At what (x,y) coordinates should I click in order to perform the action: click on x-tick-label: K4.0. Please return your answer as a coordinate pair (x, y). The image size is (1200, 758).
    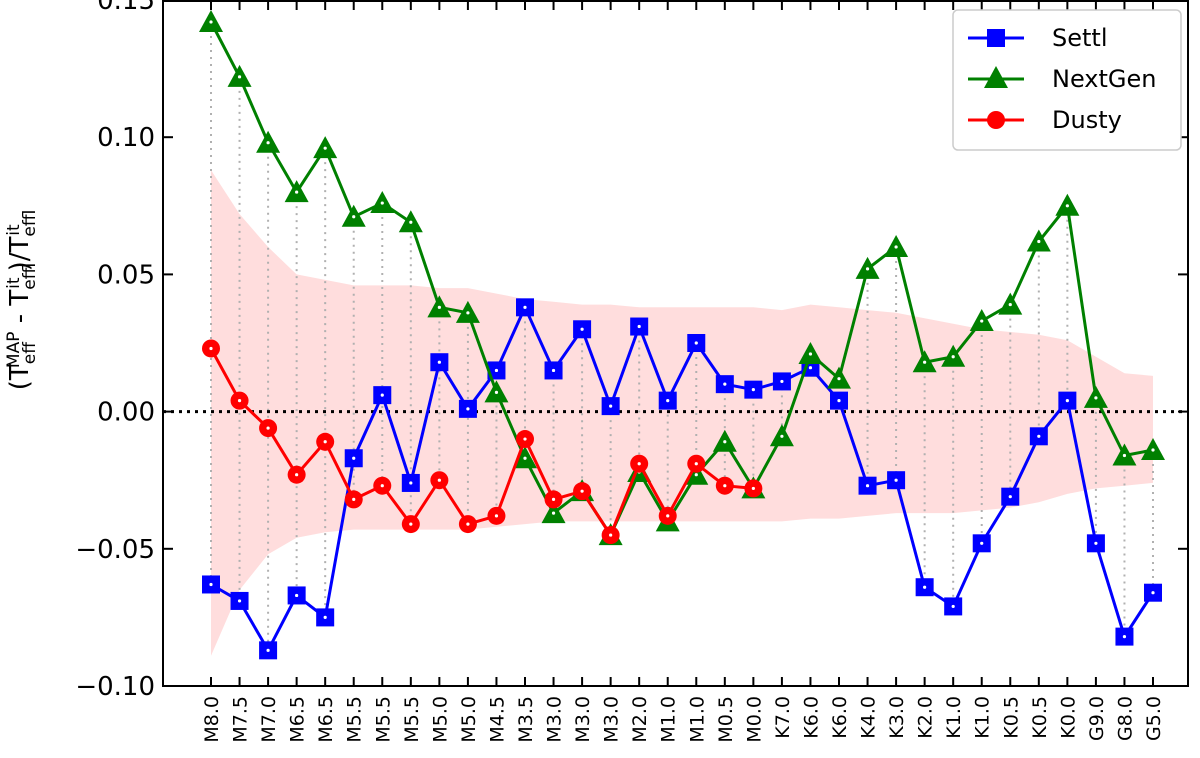
    Looking at the image, I should click on (869, 717).